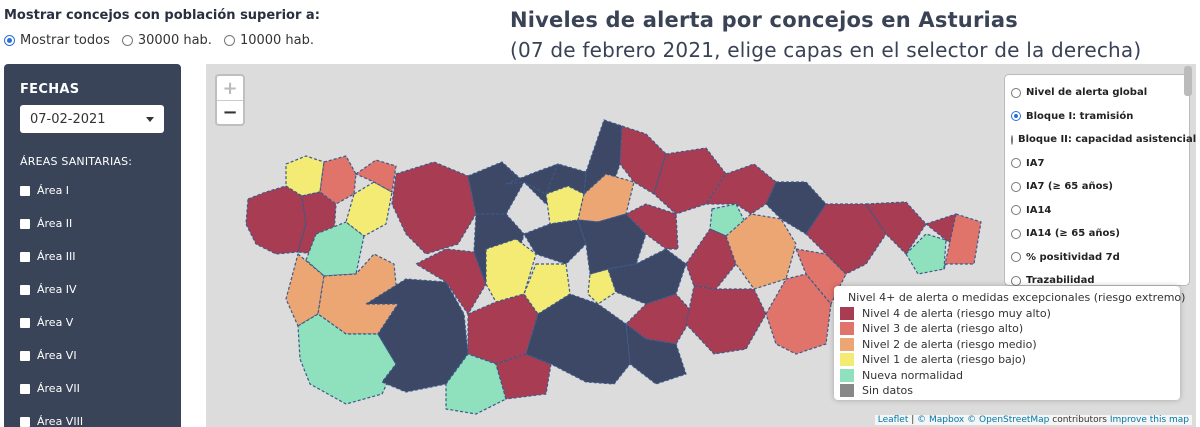 This screenshot has width=1200, height=427. What do you see at coordinates (888, 391) in the screenshot?
I see `legend-label: Sin datos` at bounding box center [888, 391].